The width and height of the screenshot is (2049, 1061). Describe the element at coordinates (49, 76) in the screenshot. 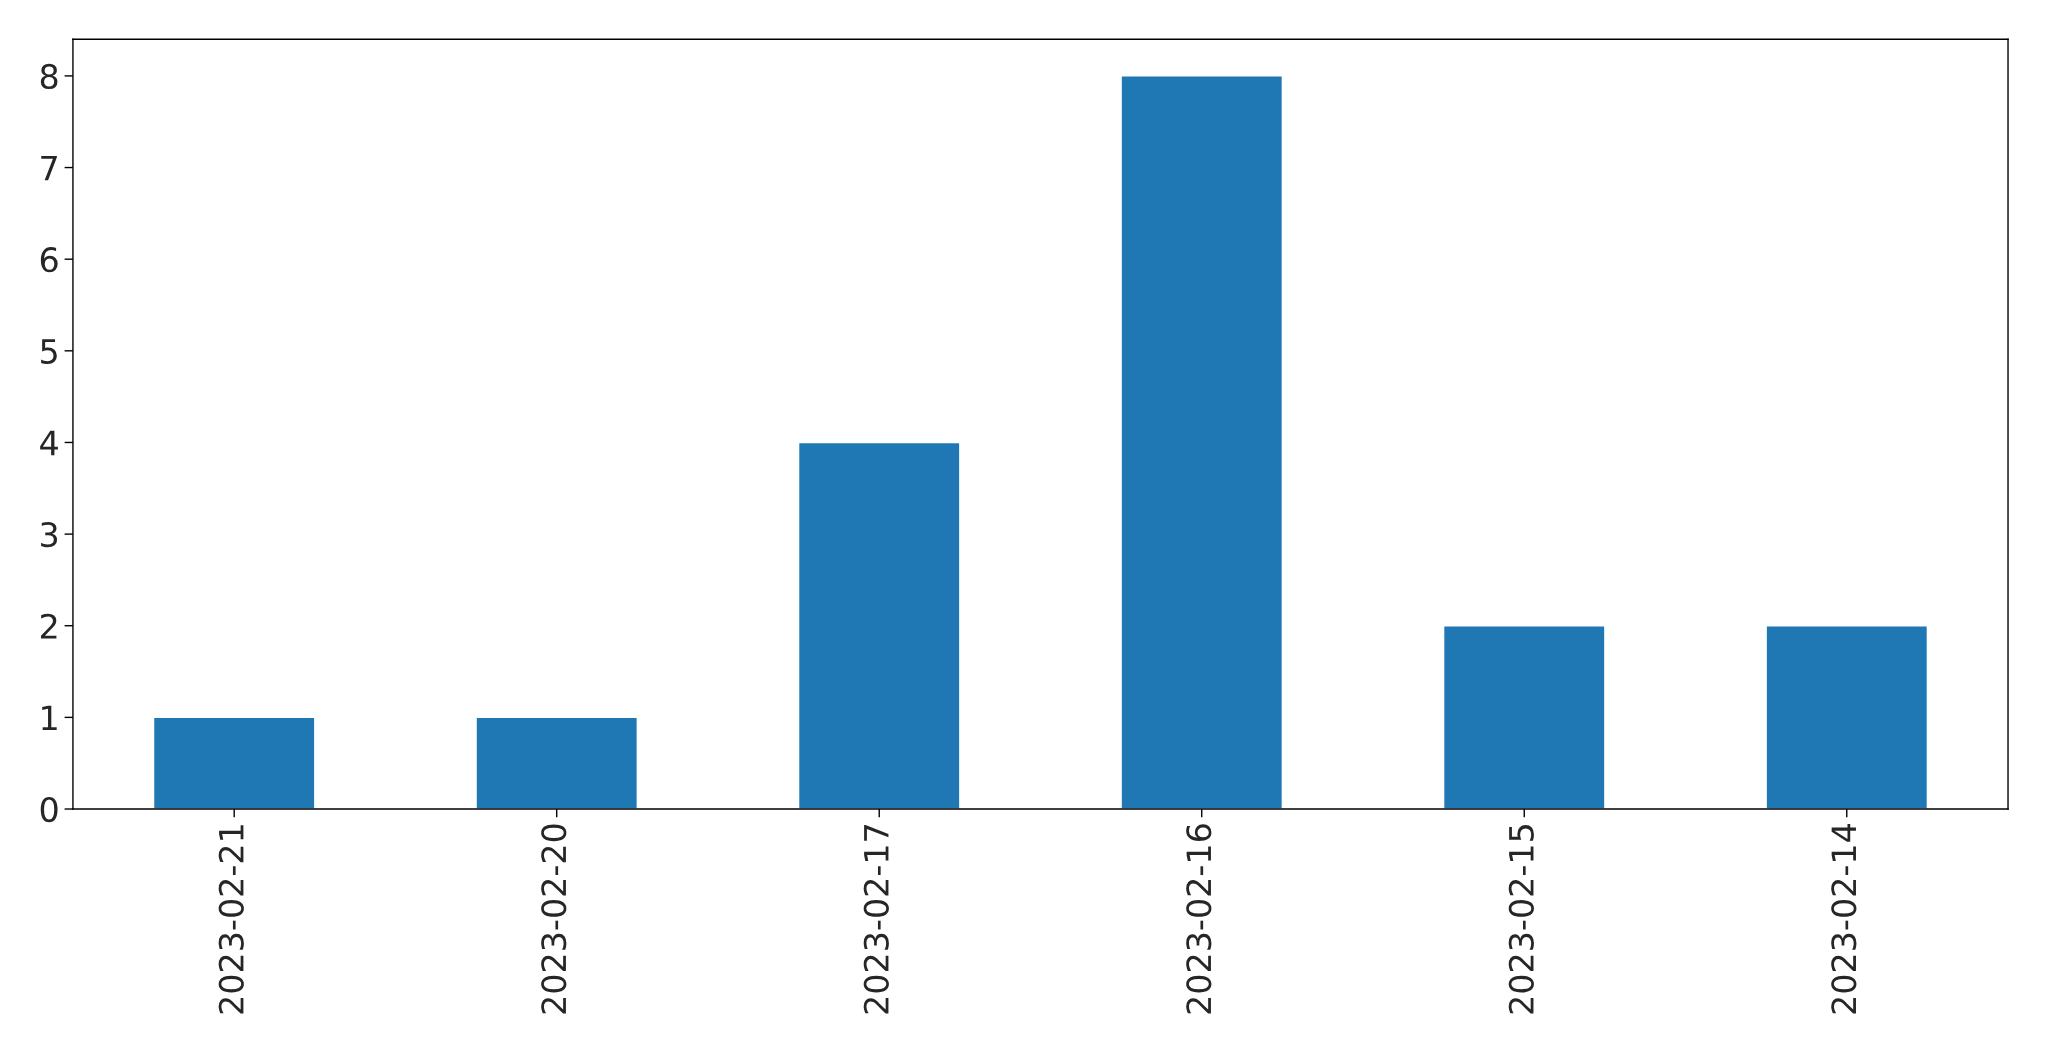

I see `y-tick-label: 8` at that location.